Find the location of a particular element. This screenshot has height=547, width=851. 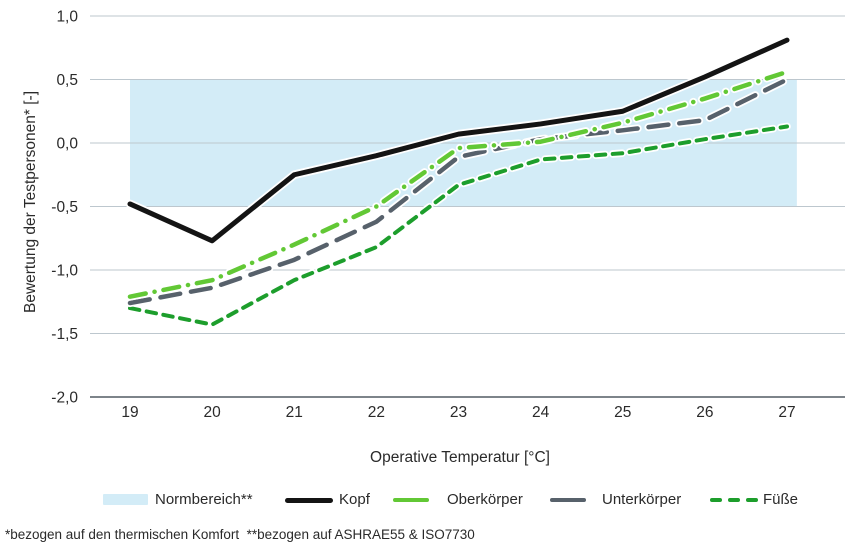

legend-swatch-normbereich is located at coordinates (125, 499).